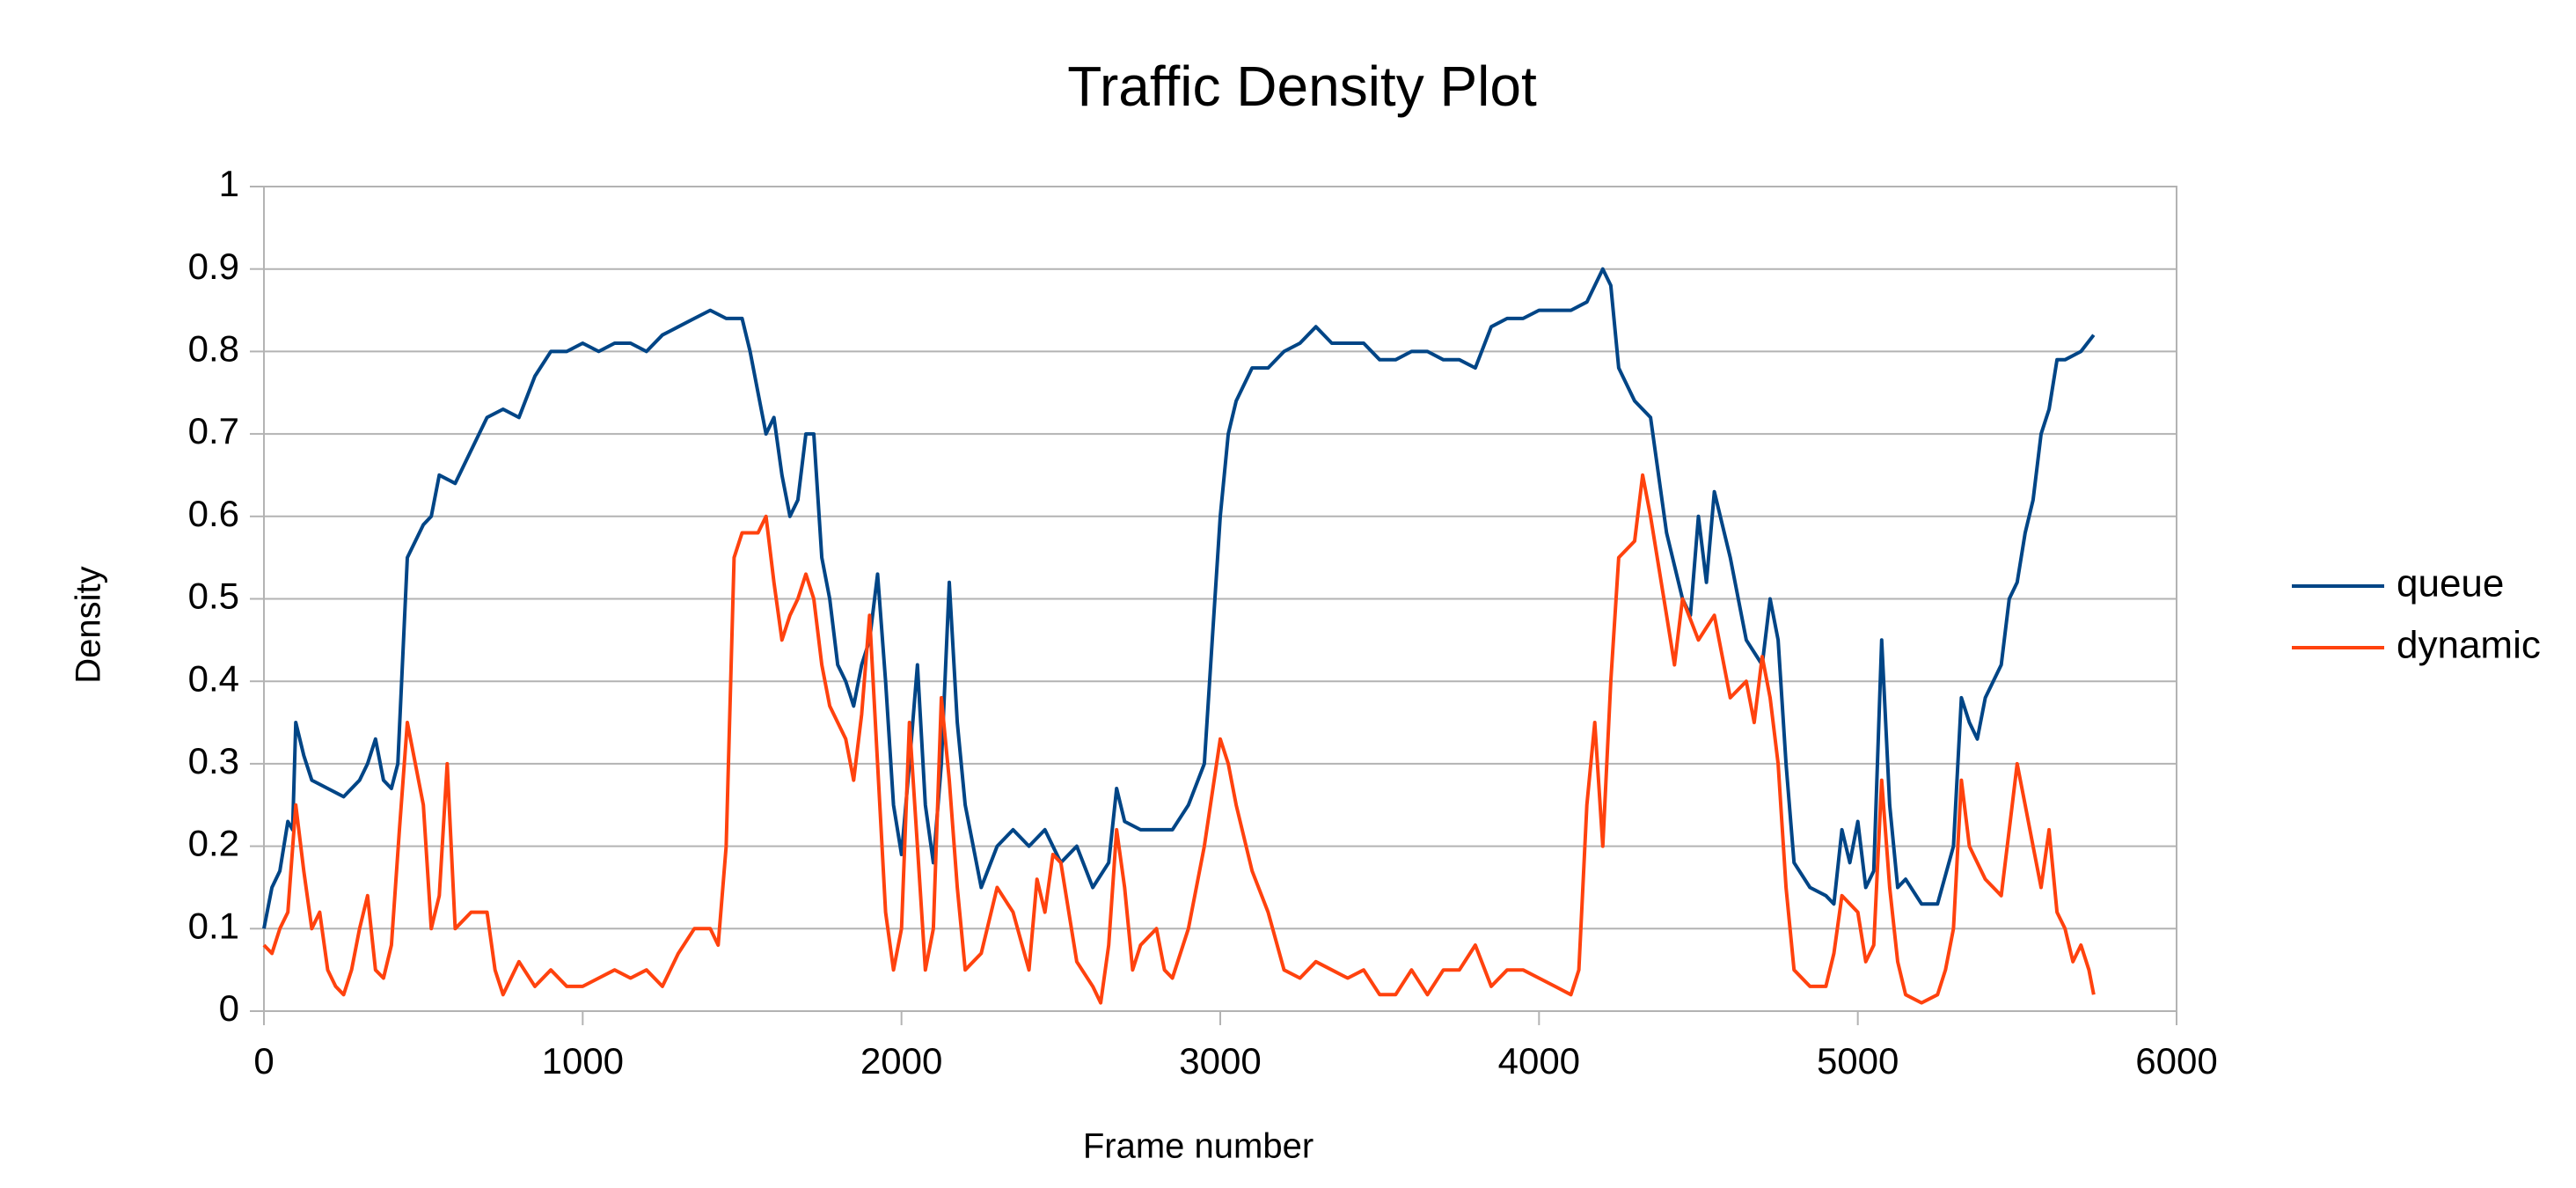 The width and height of the screenshot is (2576, 1188). What do you see at coordinates (1220, 1061) in the screenshot?
I see `x-tick-label: 3000` at bounding box center [1220, 1061].